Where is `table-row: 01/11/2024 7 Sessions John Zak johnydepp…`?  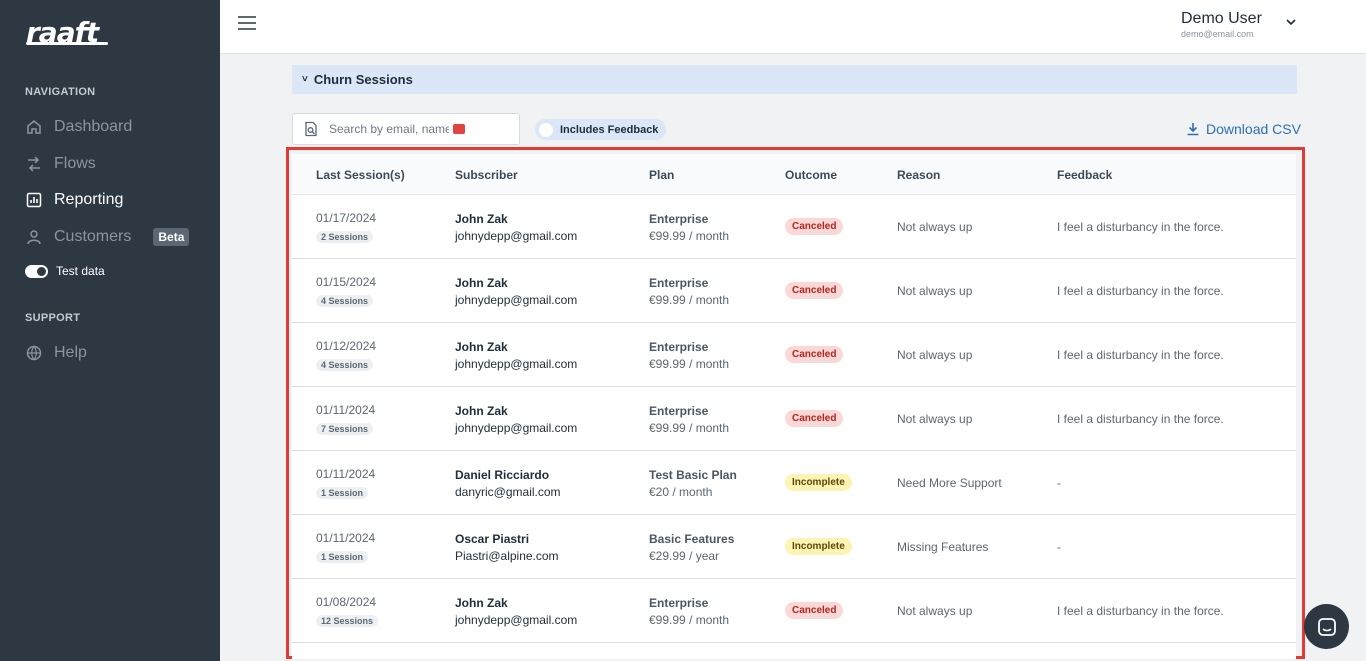
table-row: 01/11/2024 7 Sessions John Zak johnydepp… is located at coordinates (794, 419).